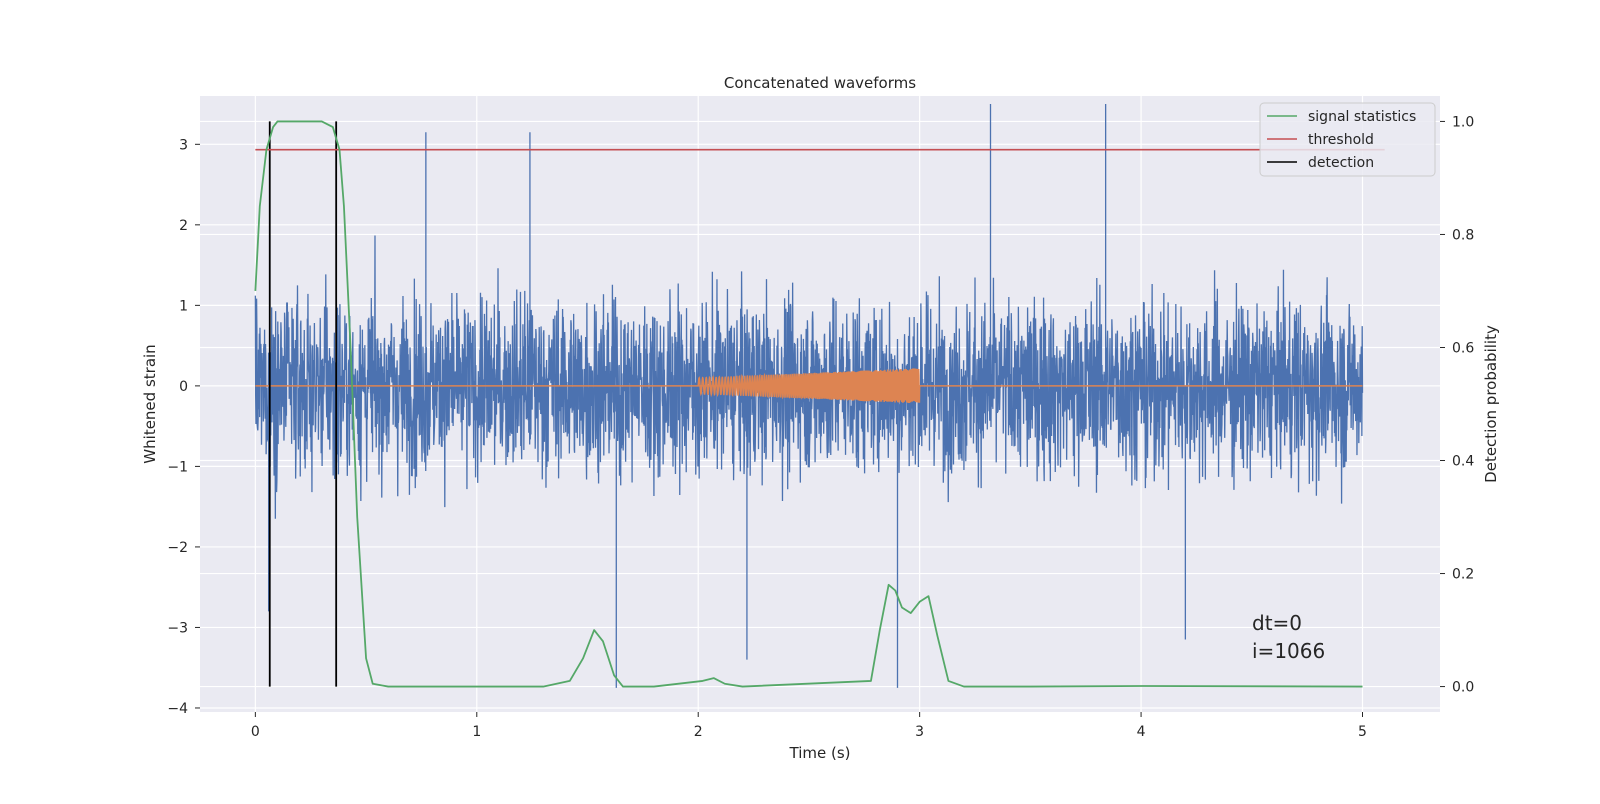 Image resolution: width=1600 pixels, height=804 pixels. What do you see at coordinates (177, 548) in the screenshot?
I see `y-tick-label: −2` at bounding box center [177, 548].